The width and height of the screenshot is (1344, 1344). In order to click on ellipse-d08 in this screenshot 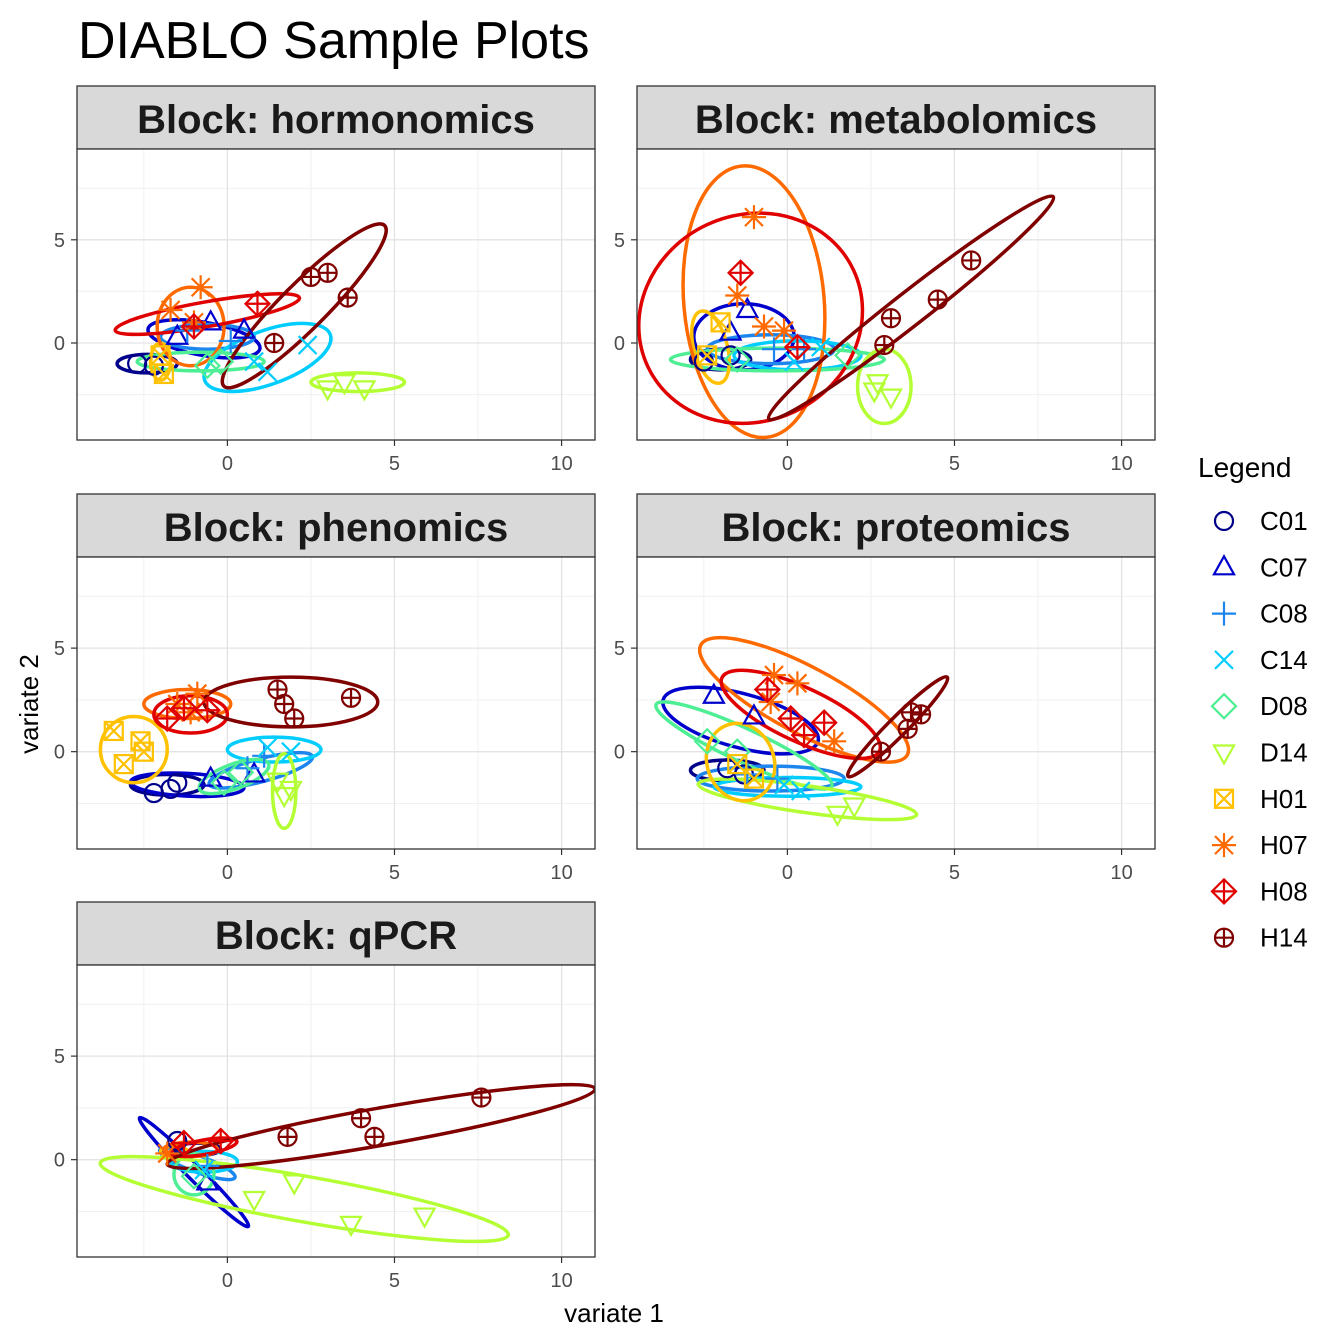, I will do `click(744, 745)`.